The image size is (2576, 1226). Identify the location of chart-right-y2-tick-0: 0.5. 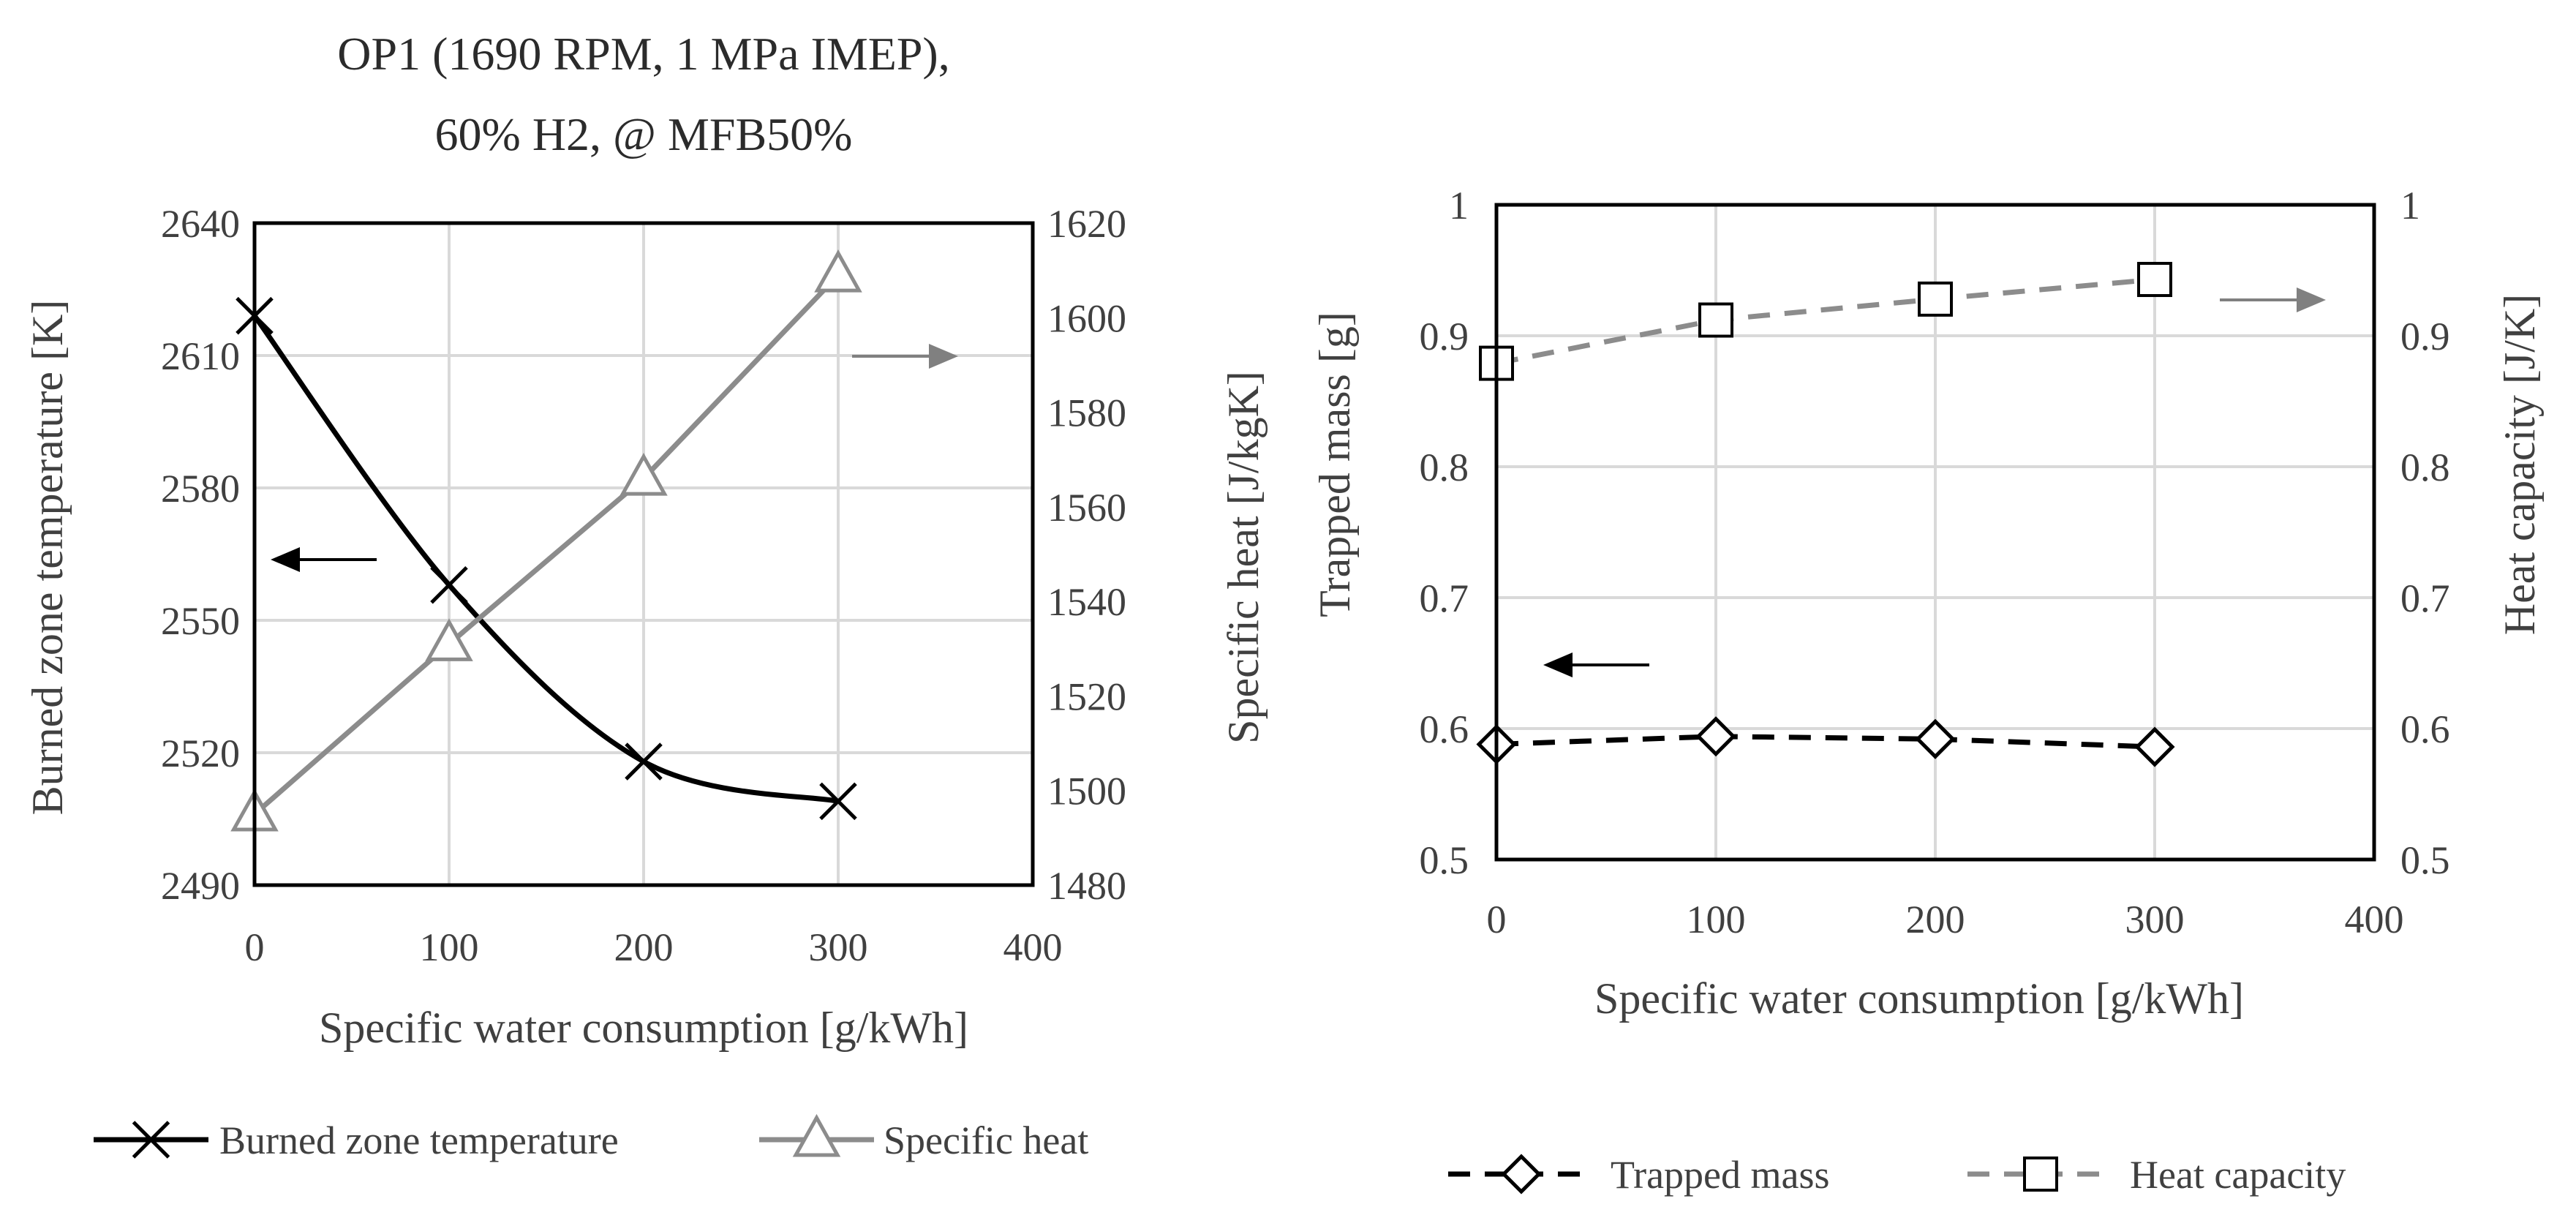
(2425, 860).